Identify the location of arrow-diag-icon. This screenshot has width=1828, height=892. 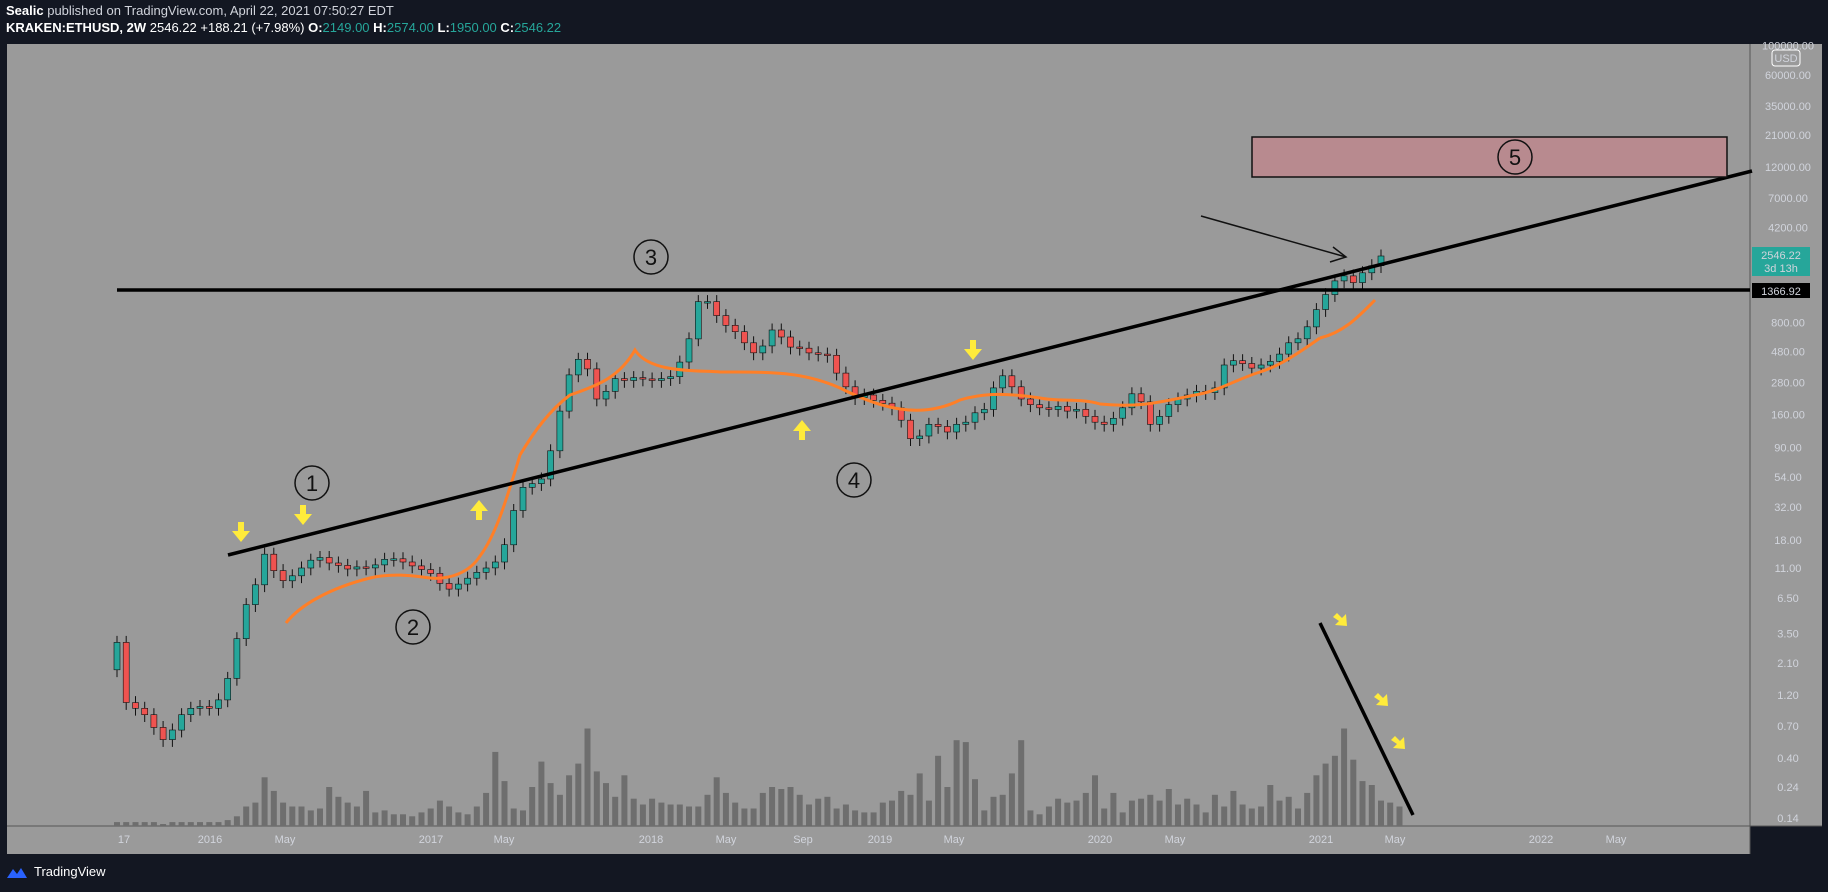
(1398, 742).